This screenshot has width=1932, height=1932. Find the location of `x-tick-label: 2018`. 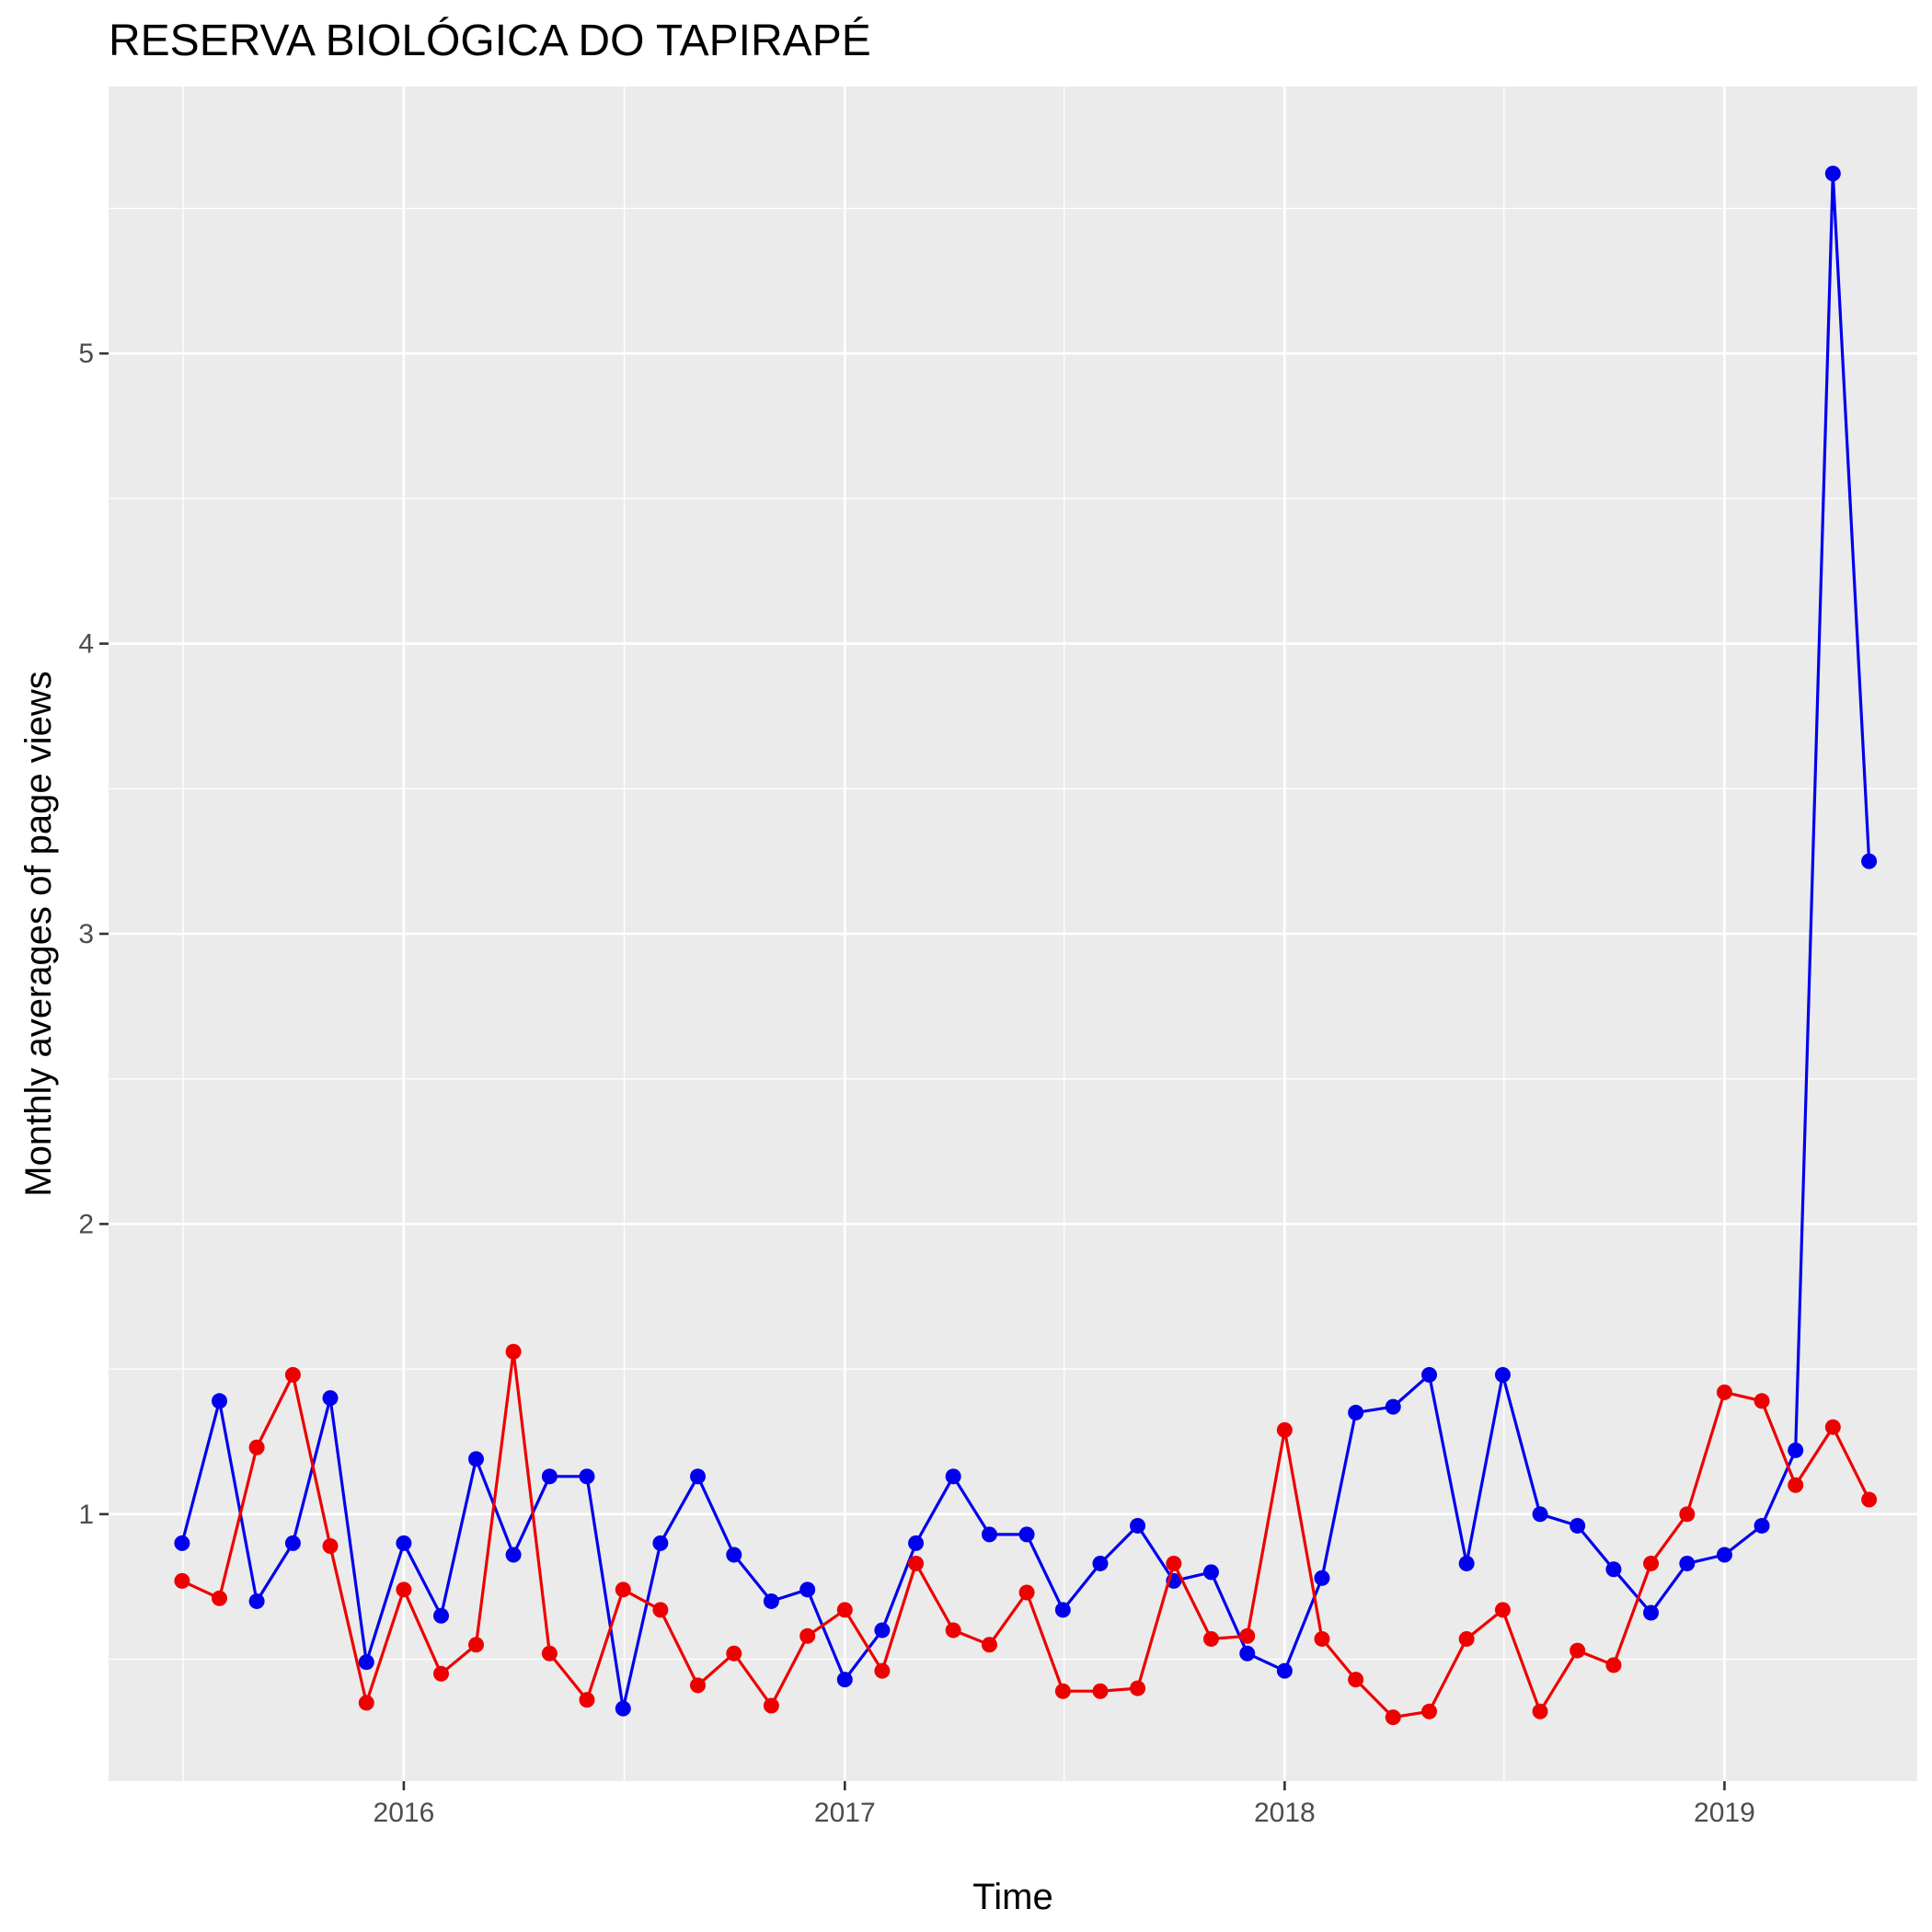

x-tick-label: 2018 is located at coordinates (1285, 1813).